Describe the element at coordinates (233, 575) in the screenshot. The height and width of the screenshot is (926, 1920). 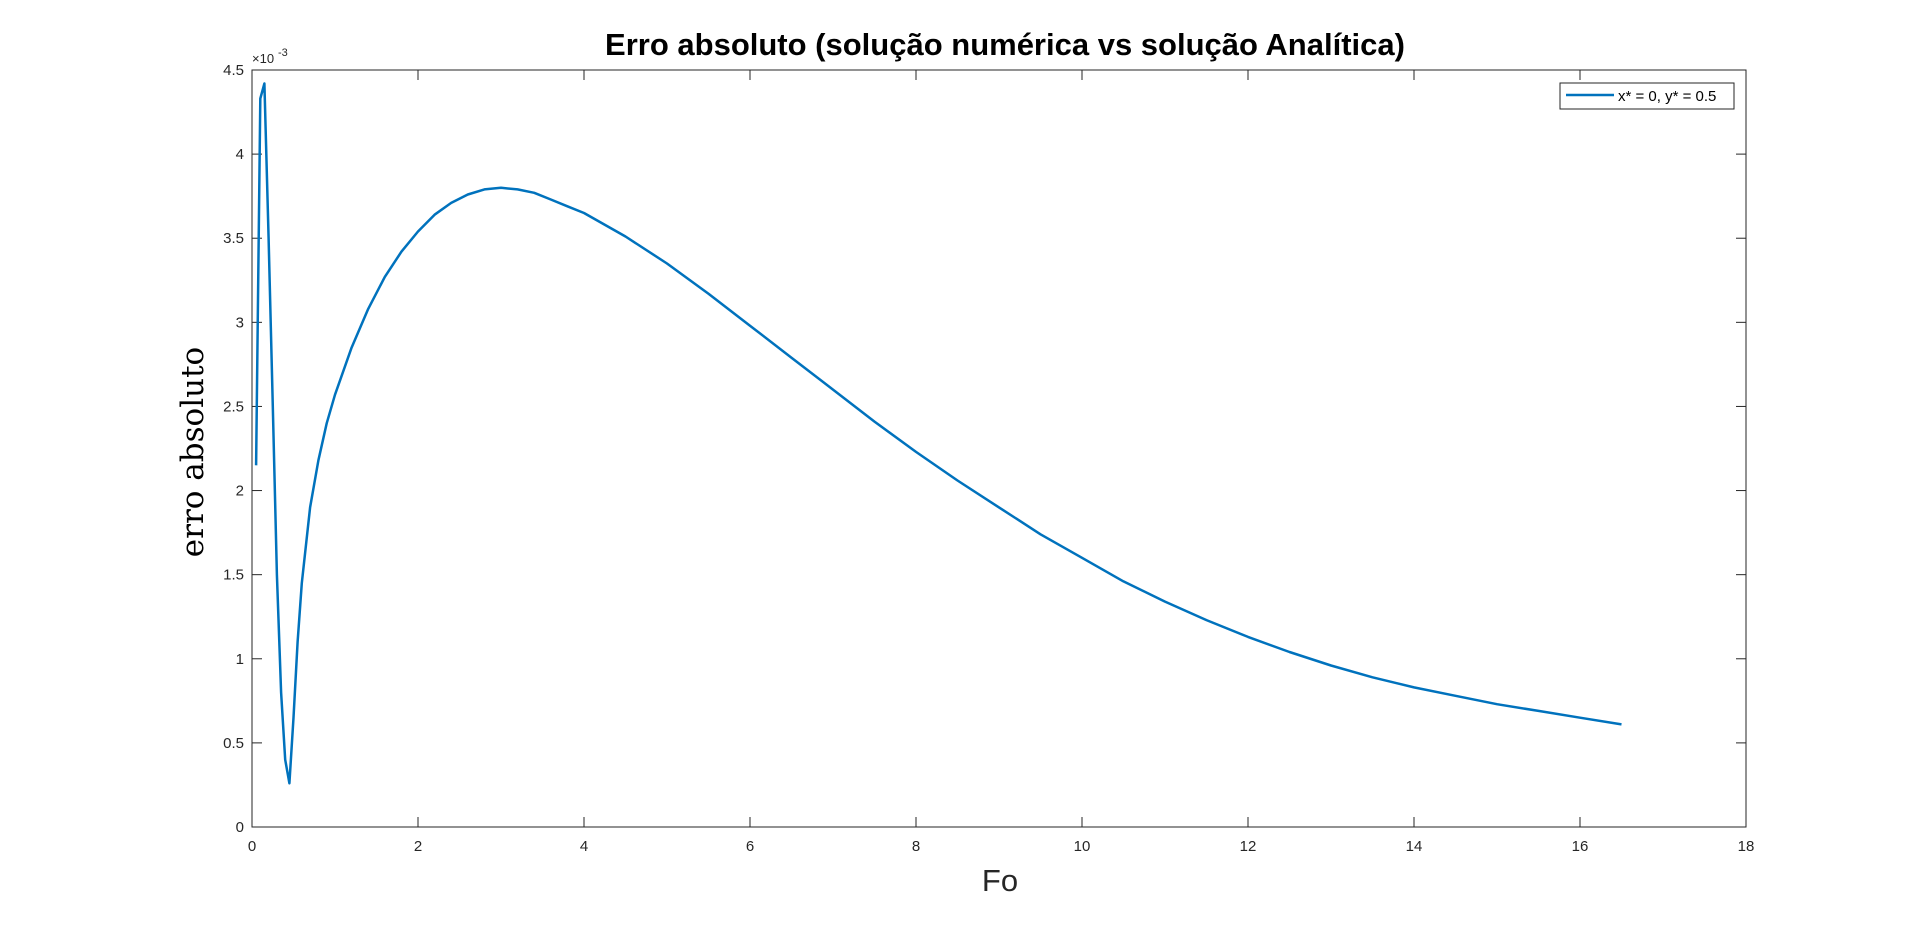
I see `y-tick-label: 1.5` at that location.